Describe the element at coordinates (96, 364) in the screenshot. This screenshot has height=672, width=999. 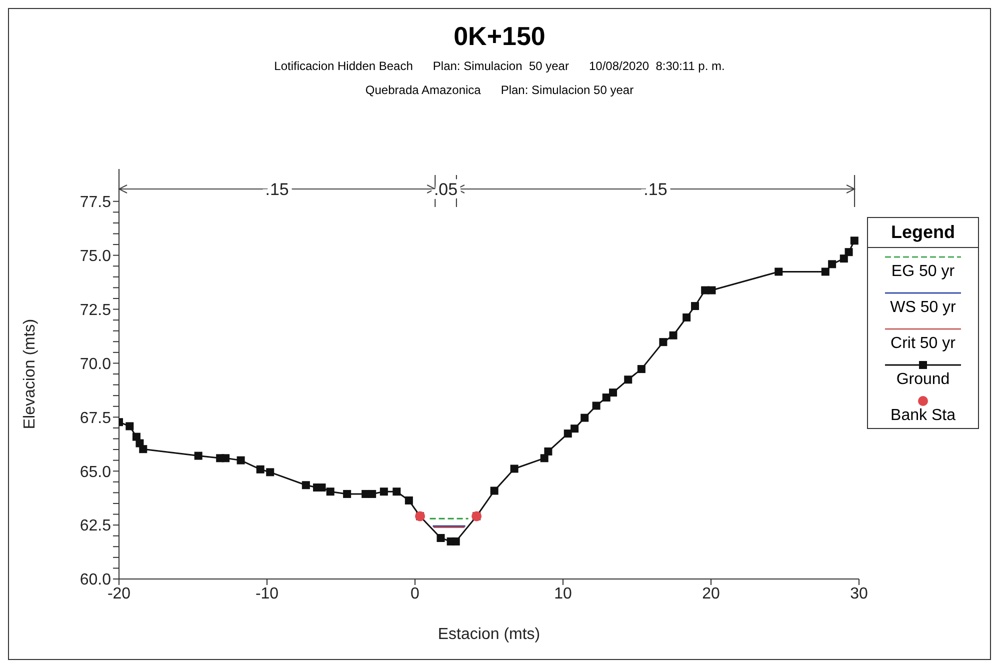
I see `y-tick-label: 70.0` at that location.